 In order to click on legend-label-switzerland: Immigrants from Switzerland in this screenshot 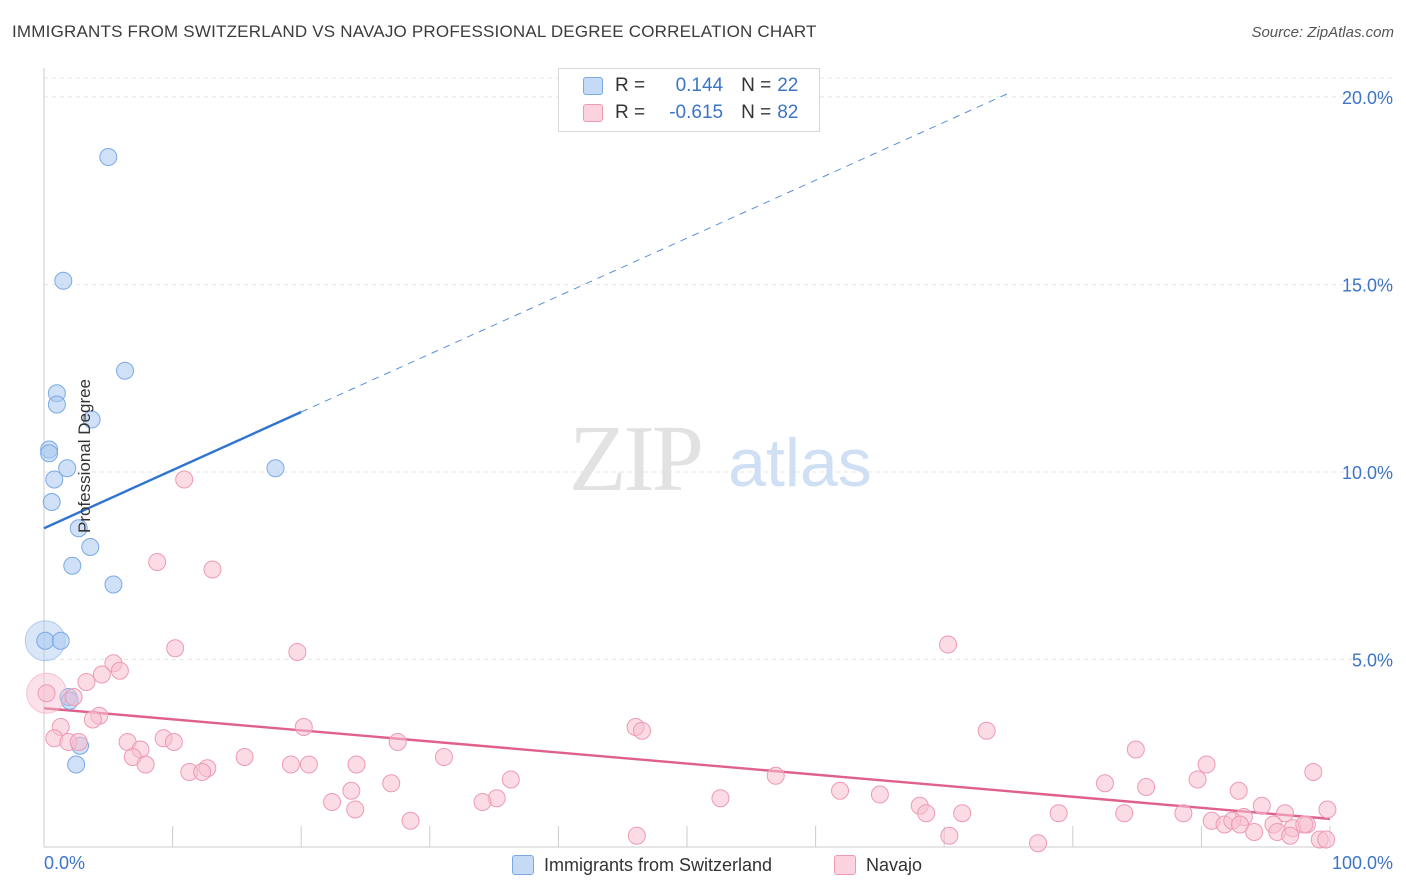, I will do `click(658, 864)`.